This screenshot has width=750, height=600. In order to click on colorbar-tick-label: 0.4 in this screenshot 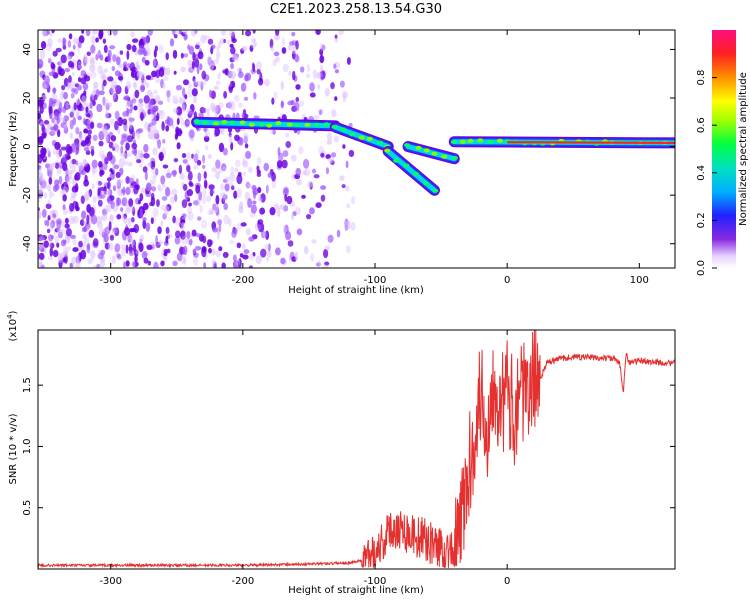, I will do `click(701, 173)`.